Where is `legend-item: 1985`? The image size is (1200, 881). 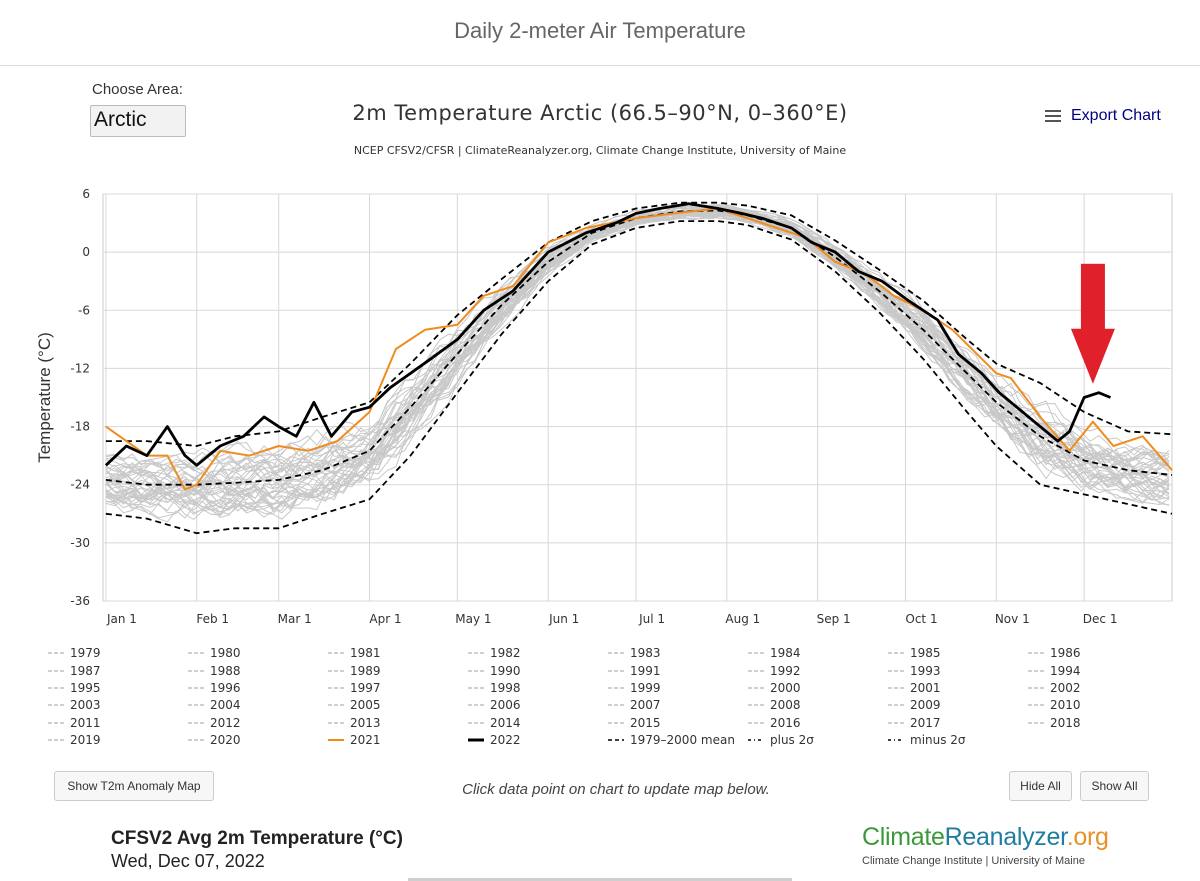 legend-item: 1985 is located at coordinates (958, 653).